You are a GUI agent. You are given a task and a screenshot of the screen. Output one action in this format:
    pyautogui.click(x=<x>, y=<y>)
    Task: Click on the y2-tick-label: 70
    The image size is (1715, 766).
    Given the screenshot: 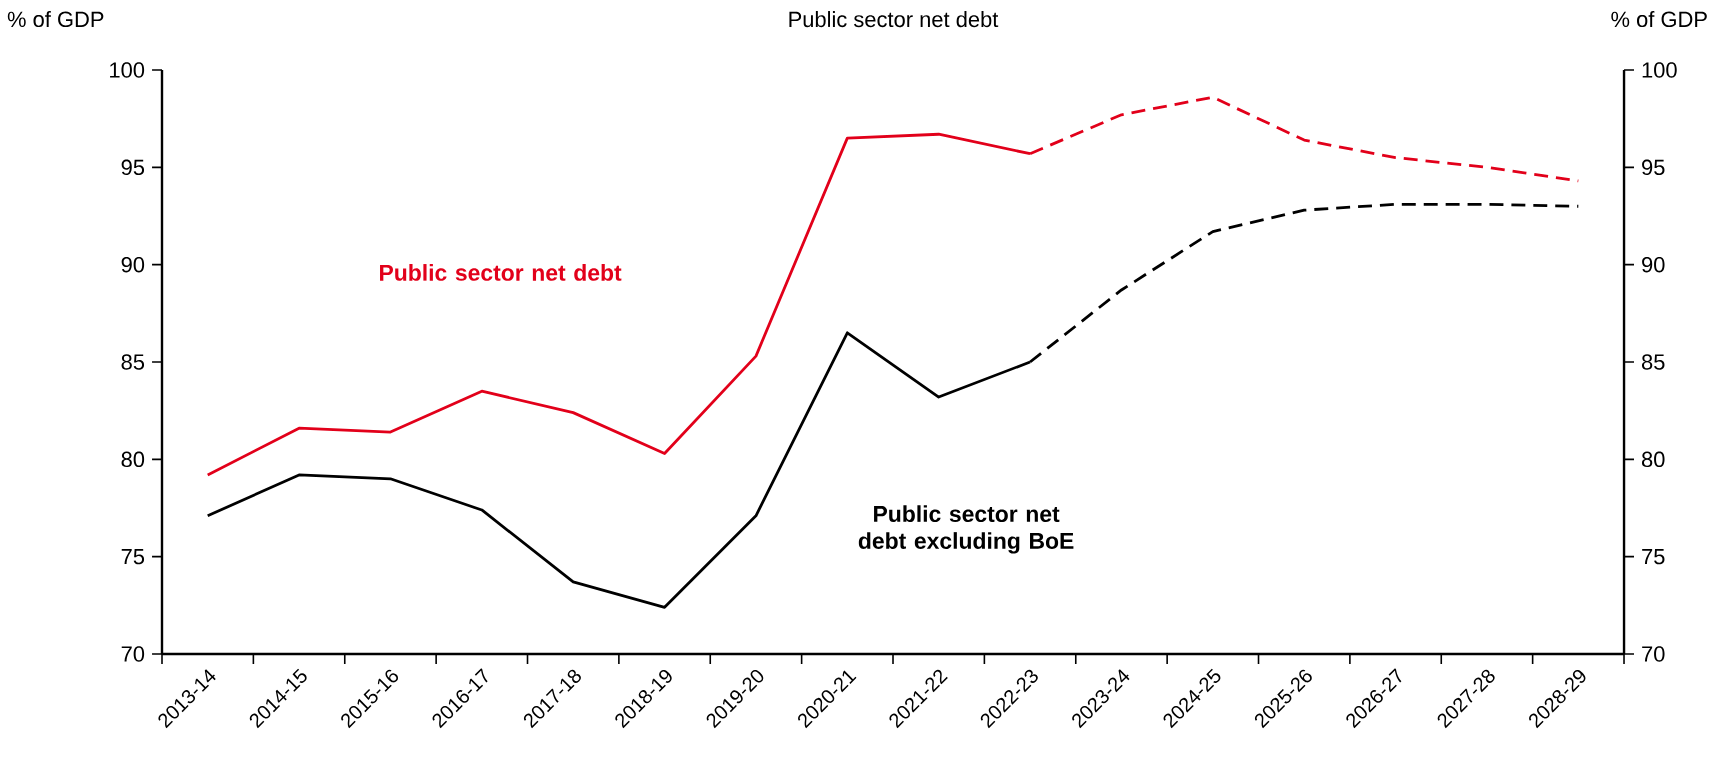 What is the action you would take?
    pyautogui.click(x=1653, y=654)
    